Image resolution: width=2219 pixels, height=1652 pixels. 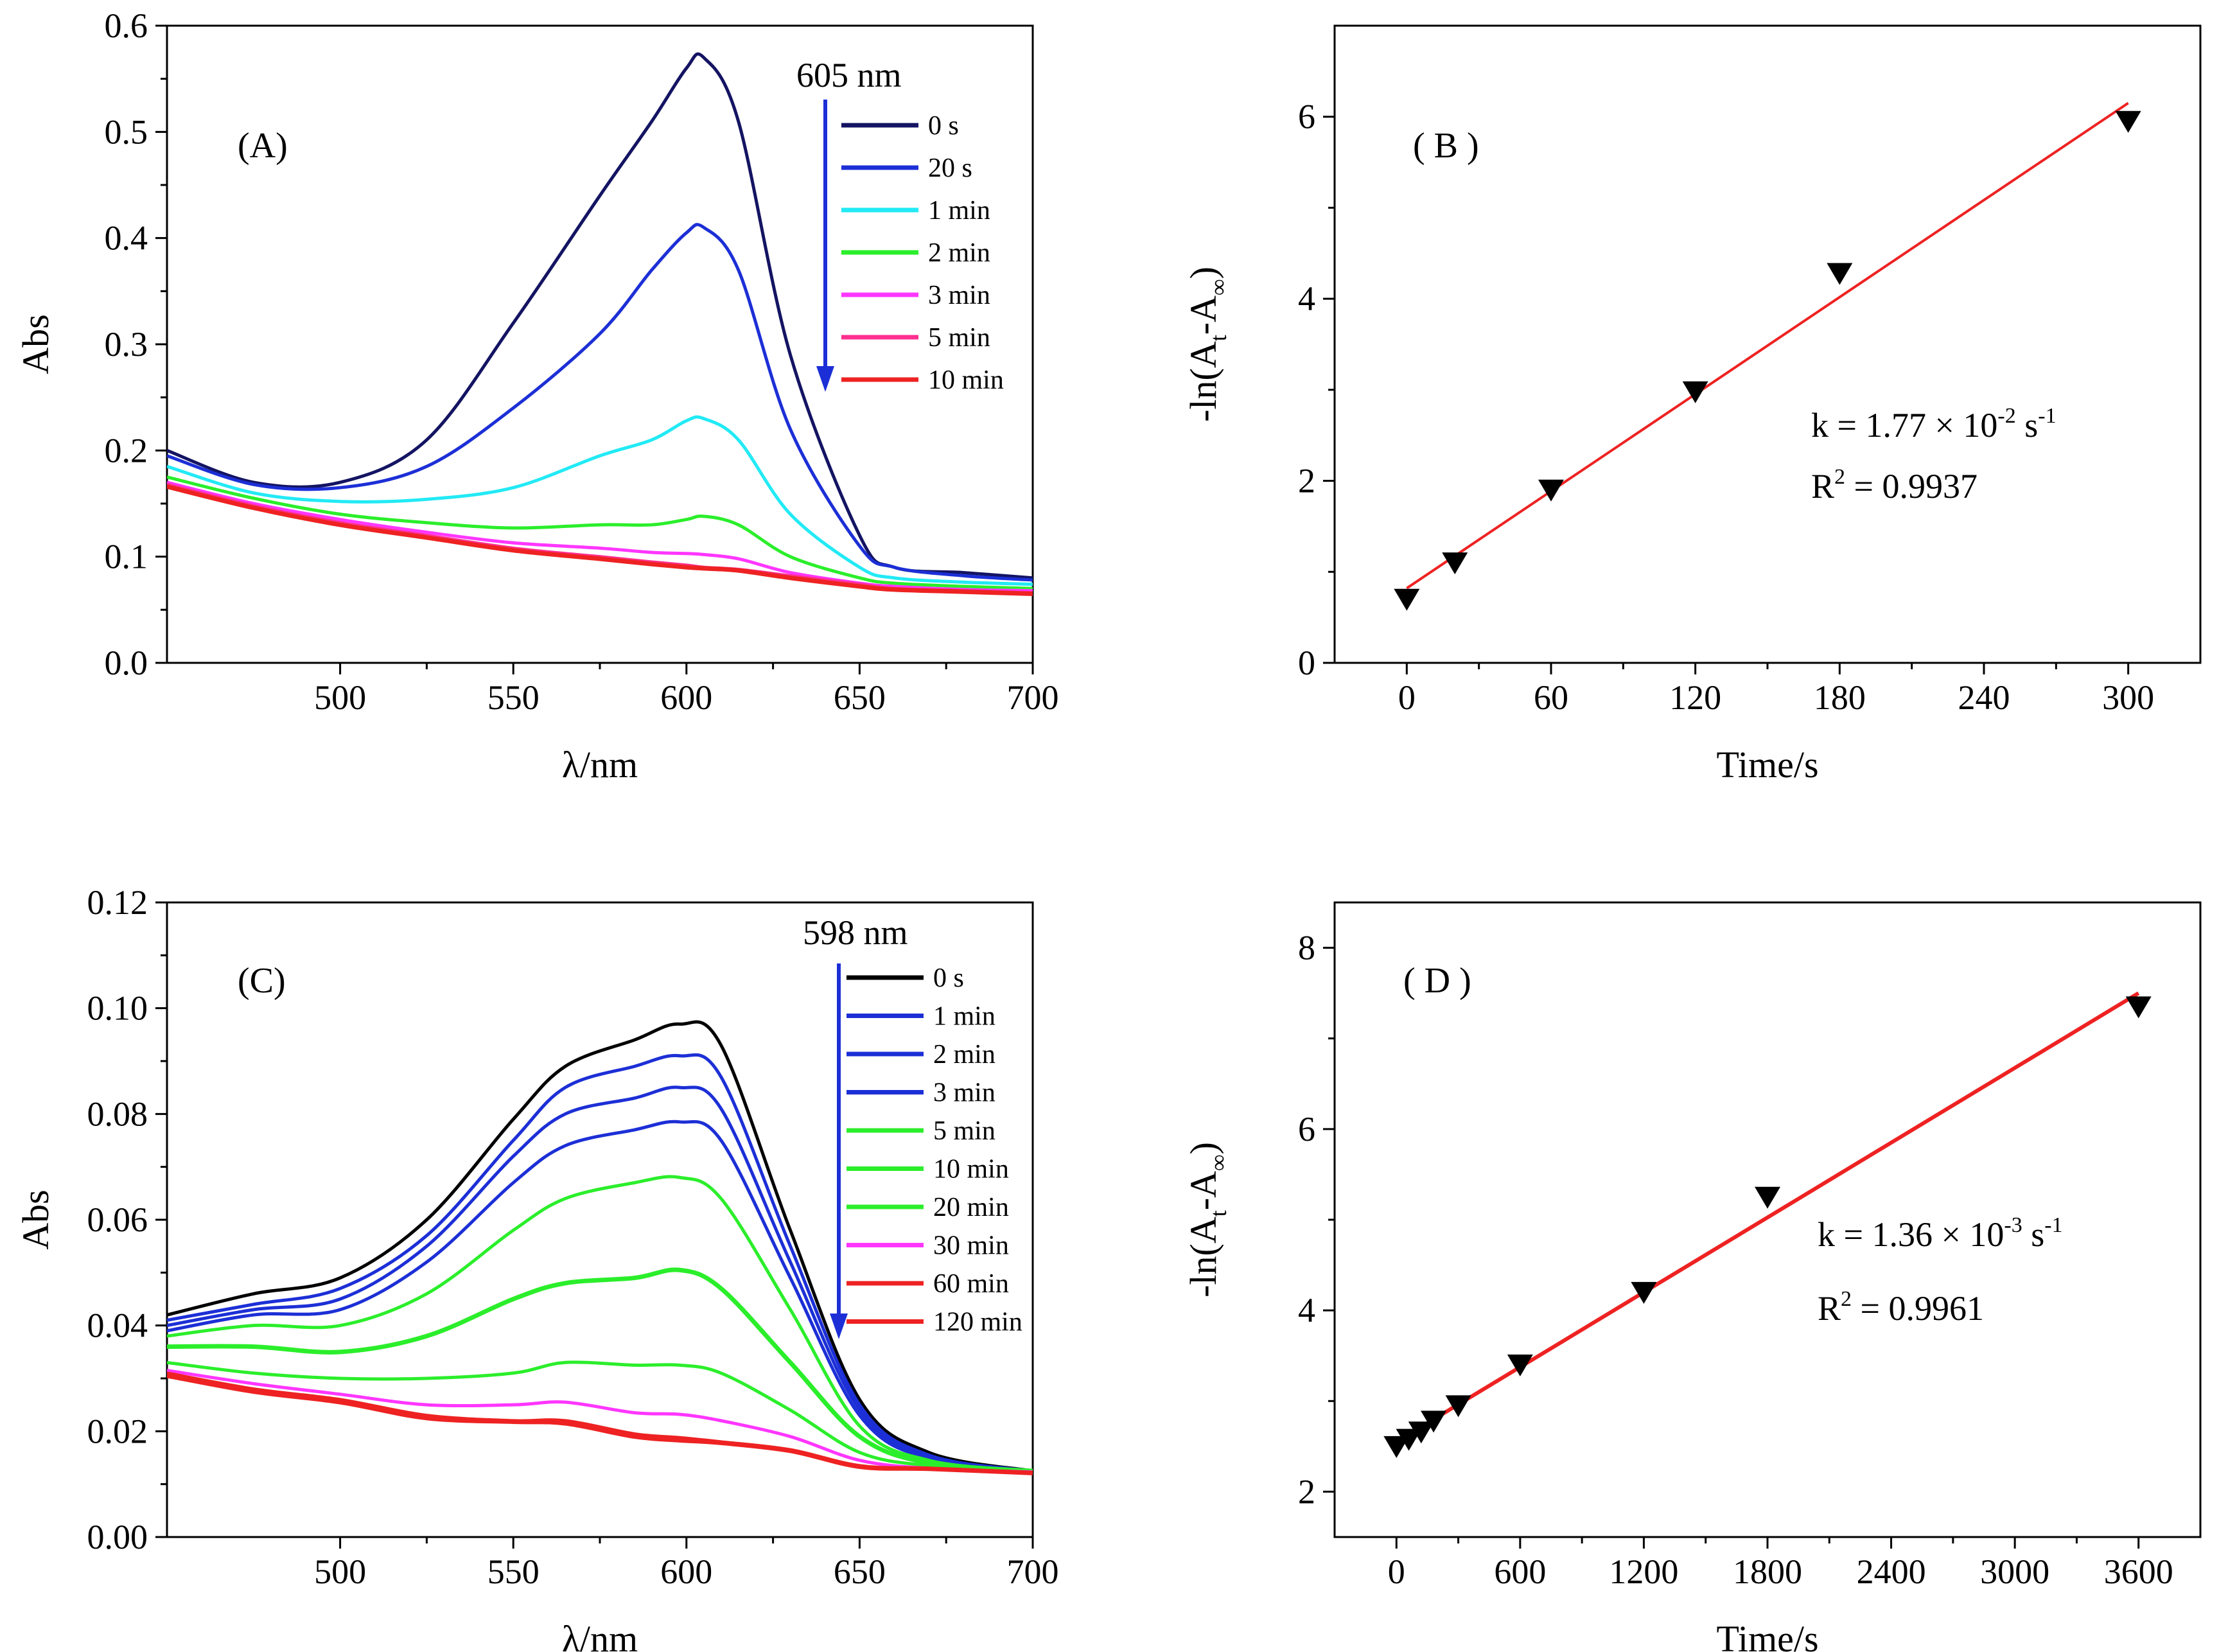 What do you see at coordinates (262, 981) in the screenshot?
I see `panel-label-C: (C)` at bounding box center [262, 981].